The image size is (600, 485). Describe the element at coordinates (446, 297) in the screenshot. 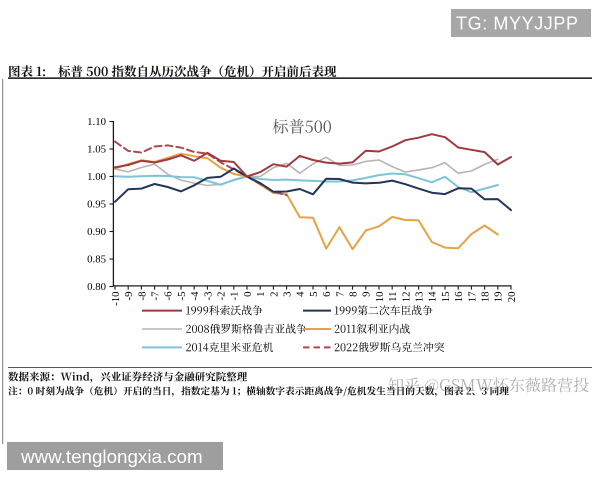

I see `svg-text: 15` at that location.